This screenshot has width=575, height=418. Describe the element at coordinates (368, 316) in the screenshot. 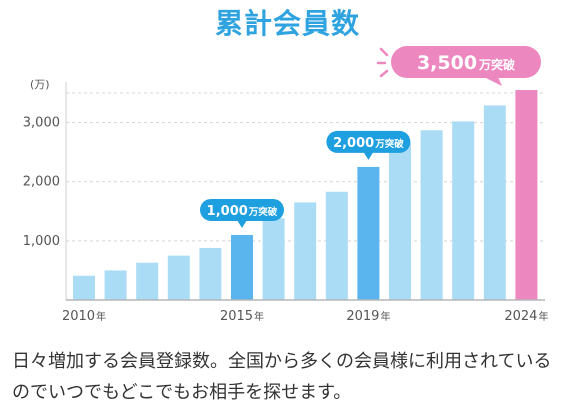

I see `x-tick-label-2019: 2019年` at that location.